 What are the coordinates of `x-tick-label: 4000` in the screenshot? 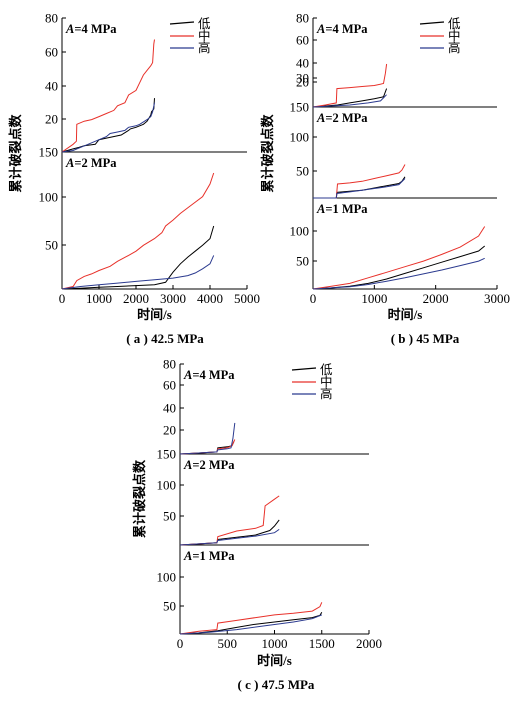 It's located at (210, 298).